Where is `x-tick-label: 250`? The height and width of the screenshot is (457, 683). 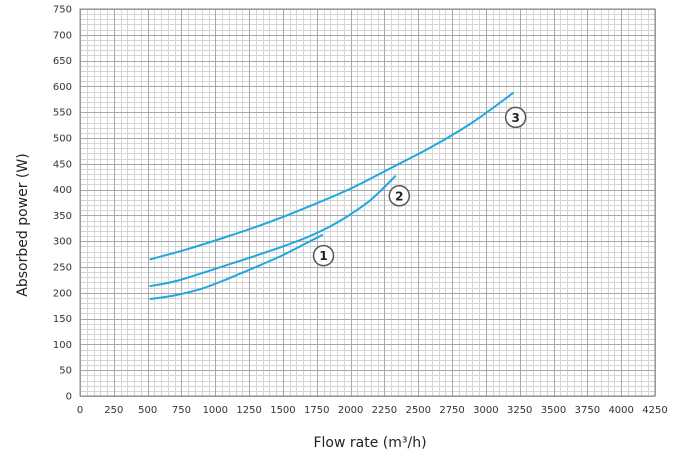 x-tick-label: 250 is located at coordinates (113, 410).